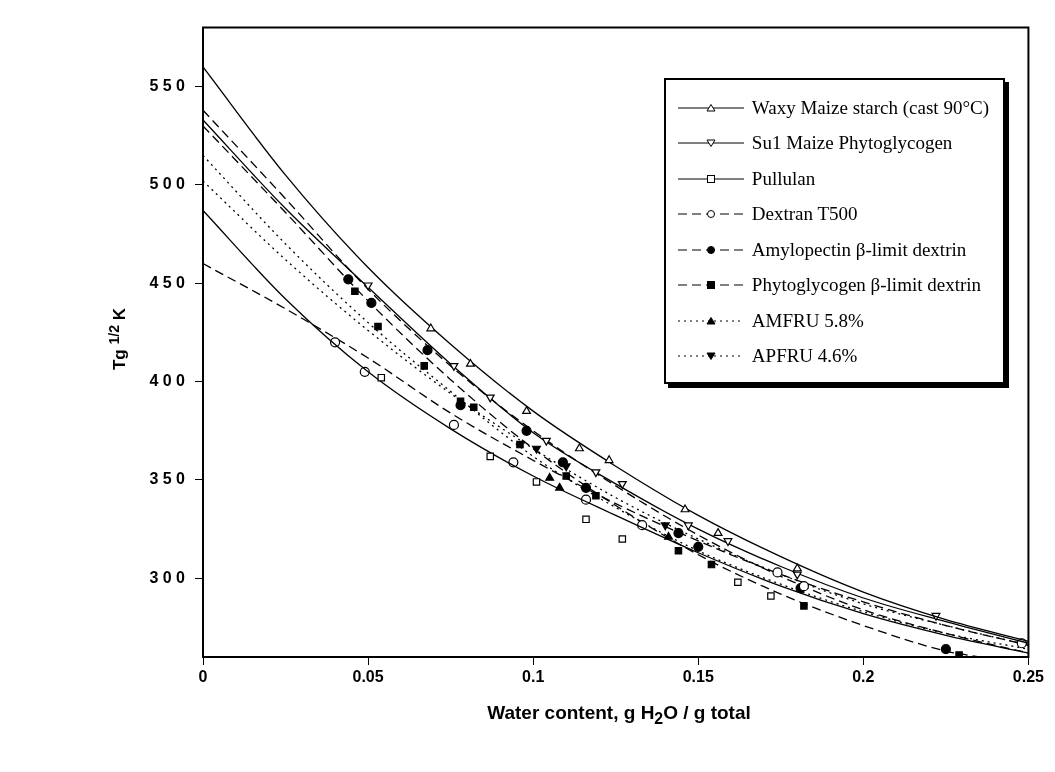  Describe the element at coordinates (852, 143) in the screenshot. I see `legend-label: Su1 Maize Phytoglycogen` at that location.